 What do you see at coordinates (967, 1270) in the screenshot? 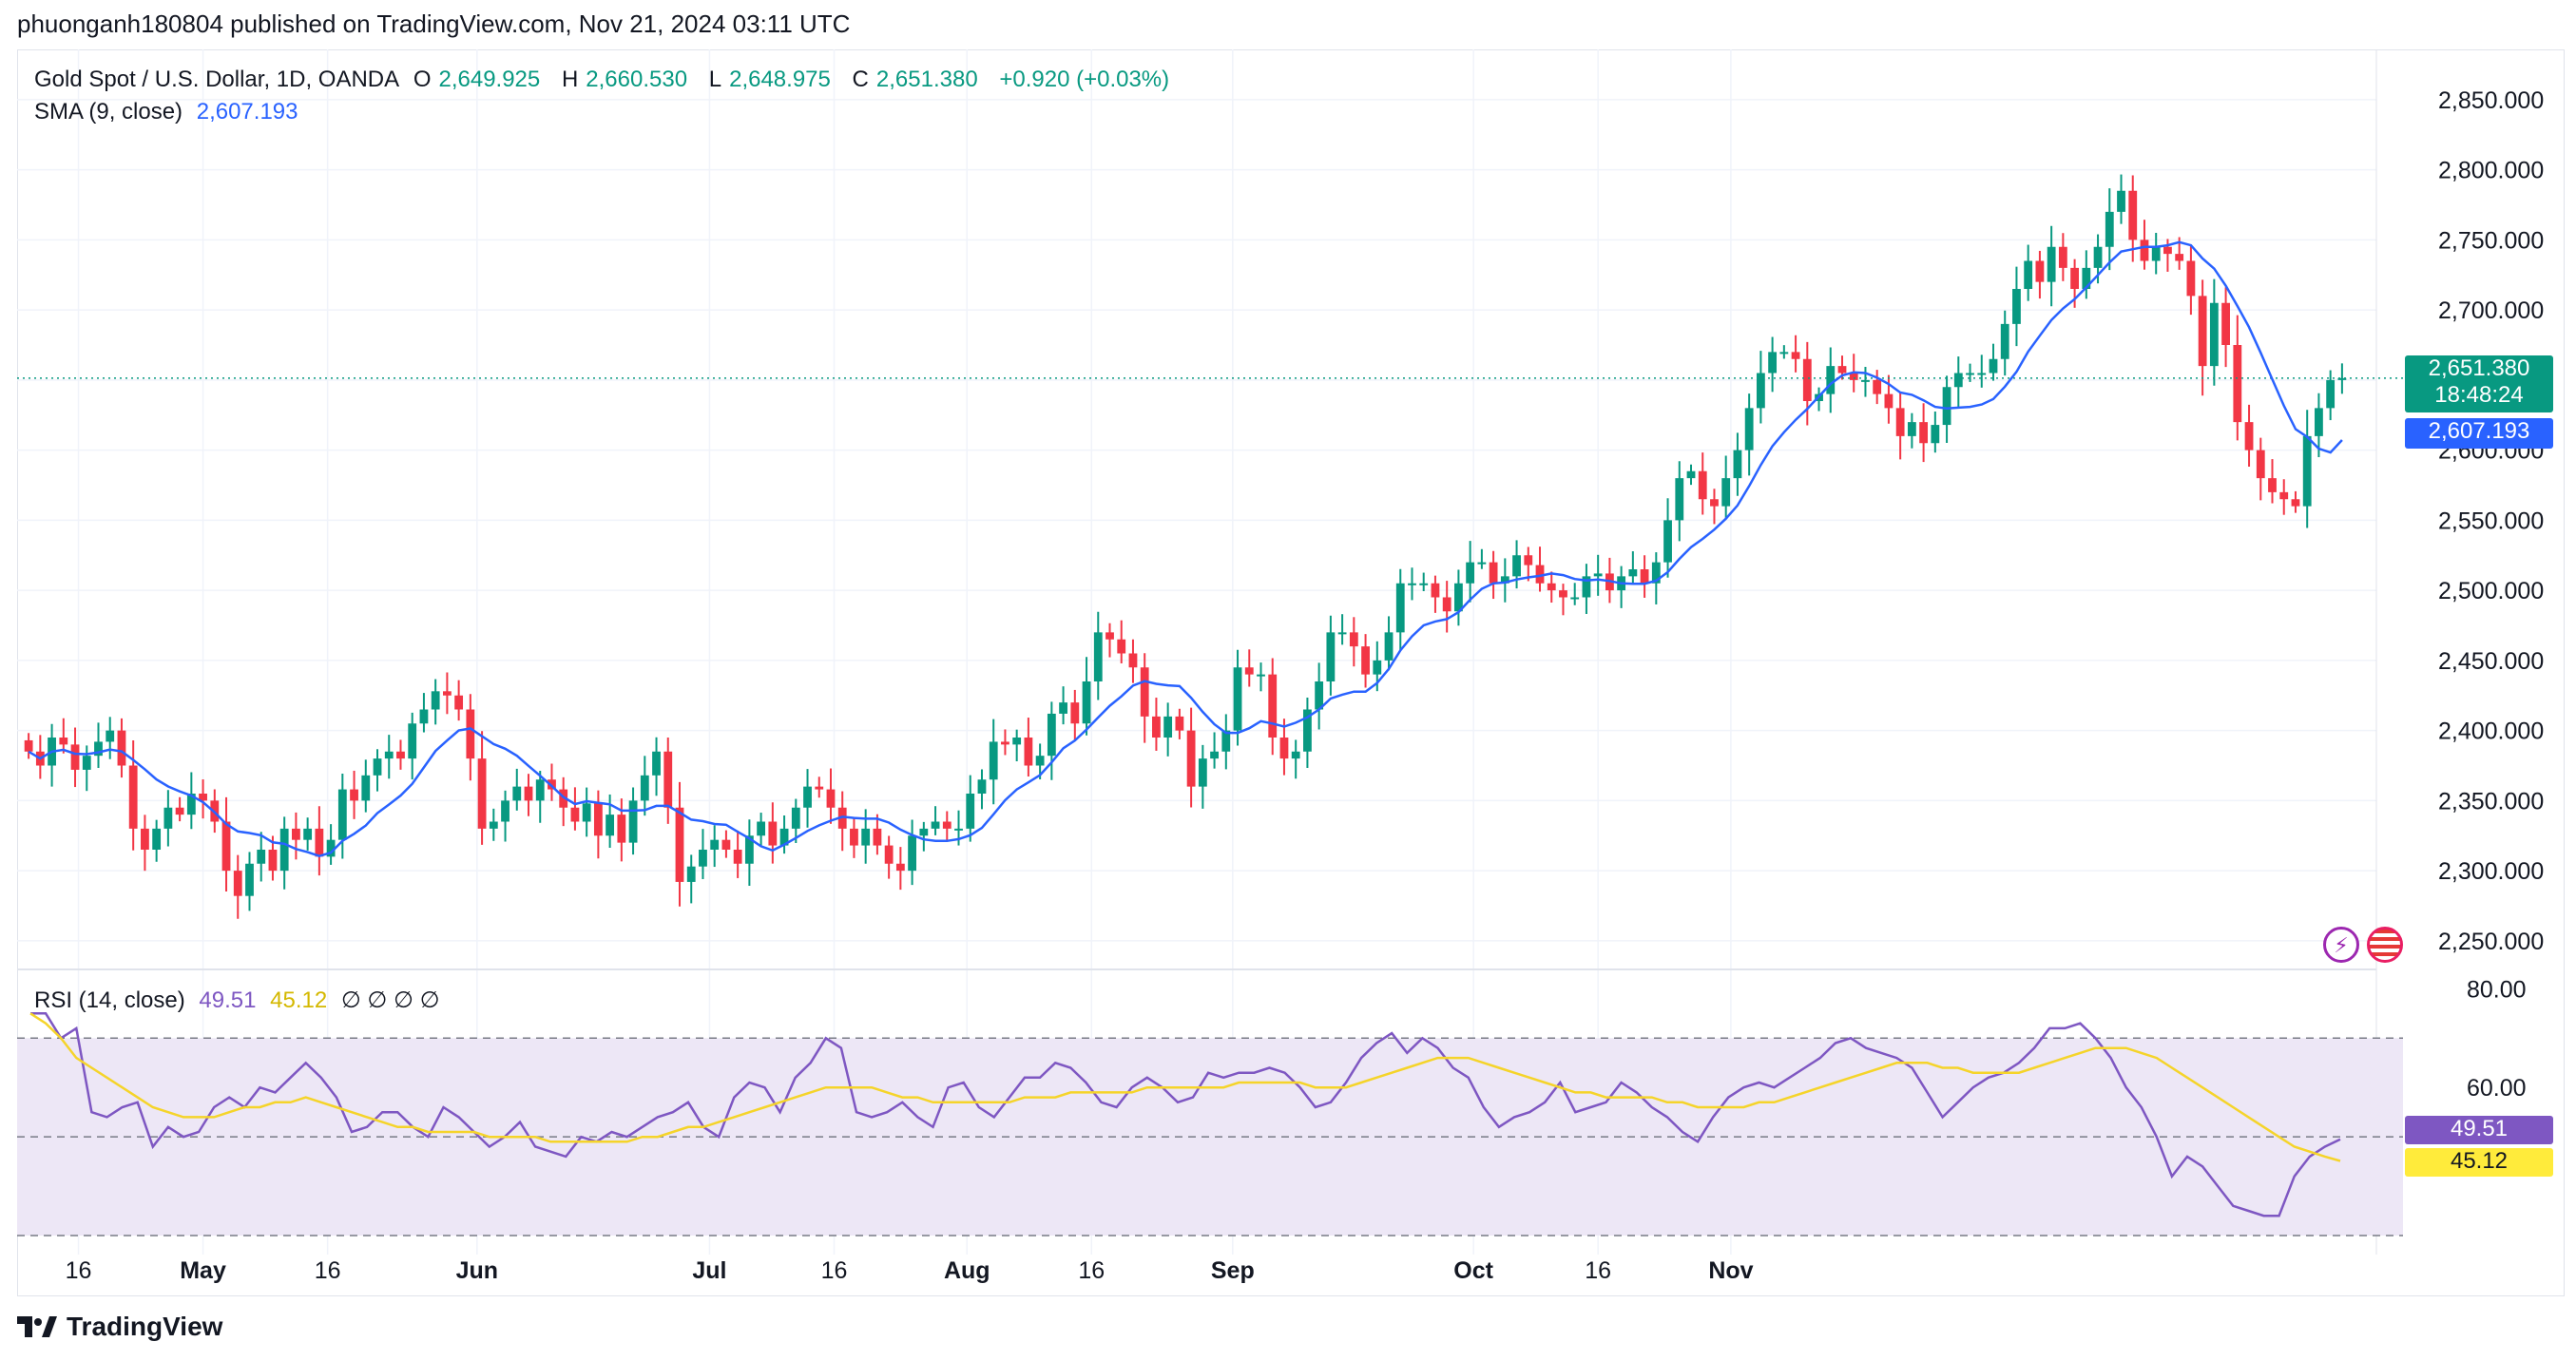
I see `time-tick-label: Aug` at bounding box center [967, 1270].